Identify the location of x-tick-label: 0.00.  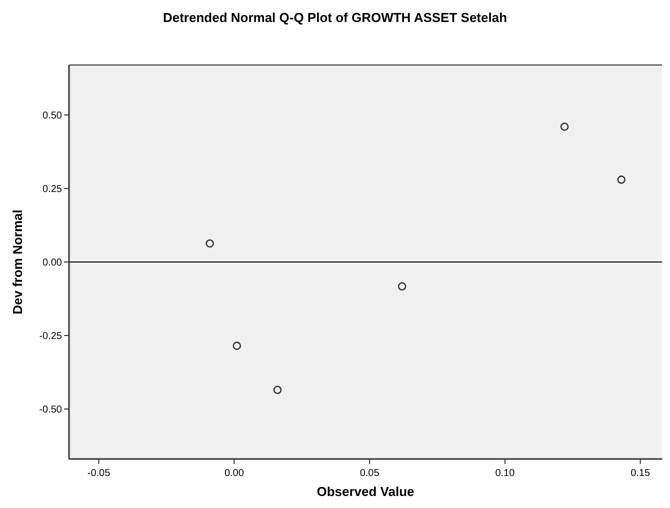
(234, 473).